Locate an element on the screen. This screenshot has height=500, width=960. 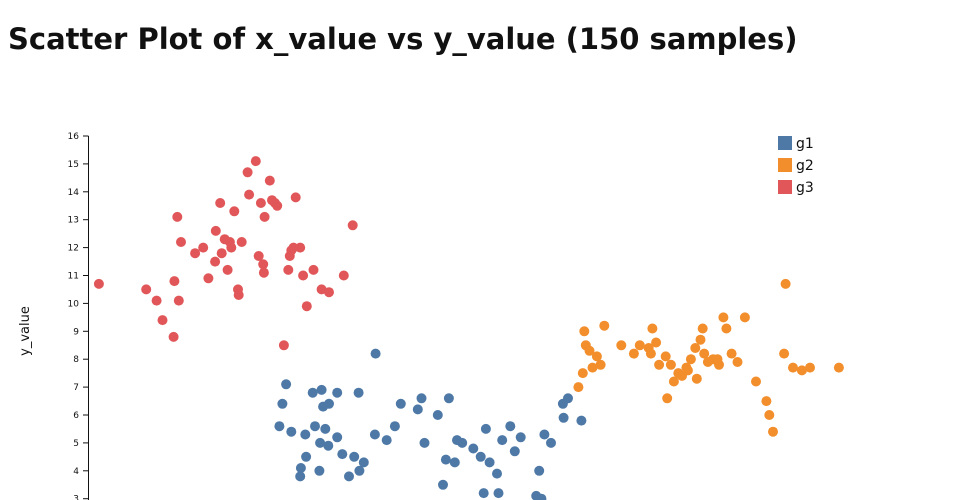
y-axis: 3 4 5 6 7 8 9 10 11 12 13 14 15 16 is located at coordinates (78, 316).